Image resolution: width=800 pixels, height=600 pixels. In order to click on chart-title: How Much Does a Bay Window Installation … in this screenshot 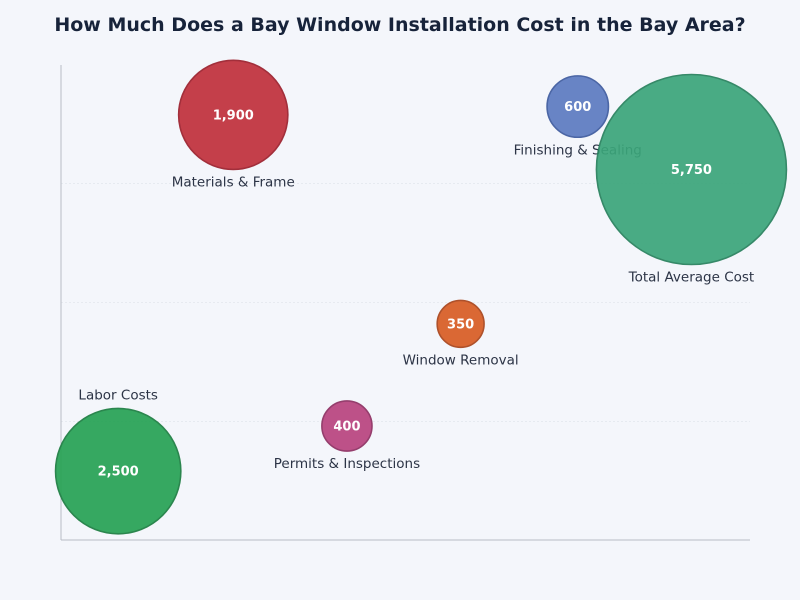, I will do `click(400, 25)`.